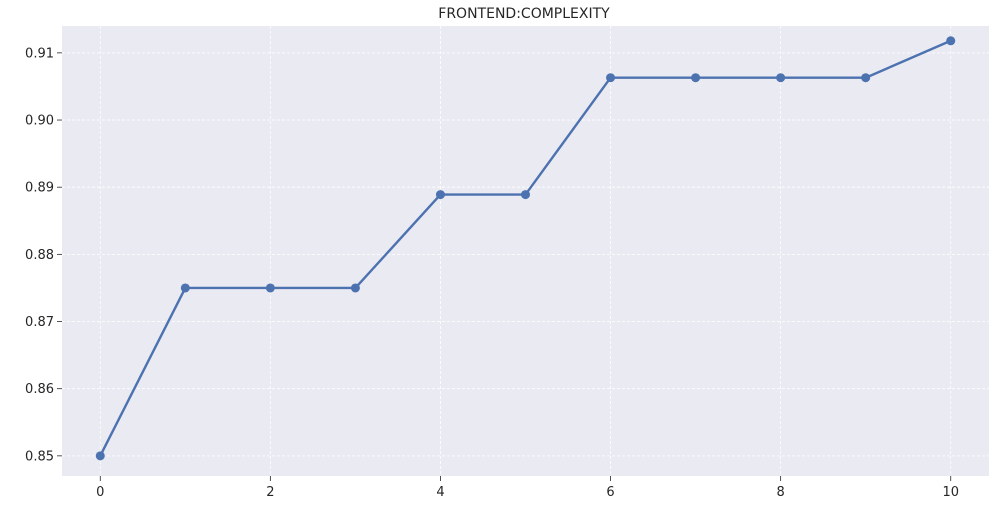 This screenshot has height=506, width=1000. I want to click on x-tick-label: 0, so click(100, 492).